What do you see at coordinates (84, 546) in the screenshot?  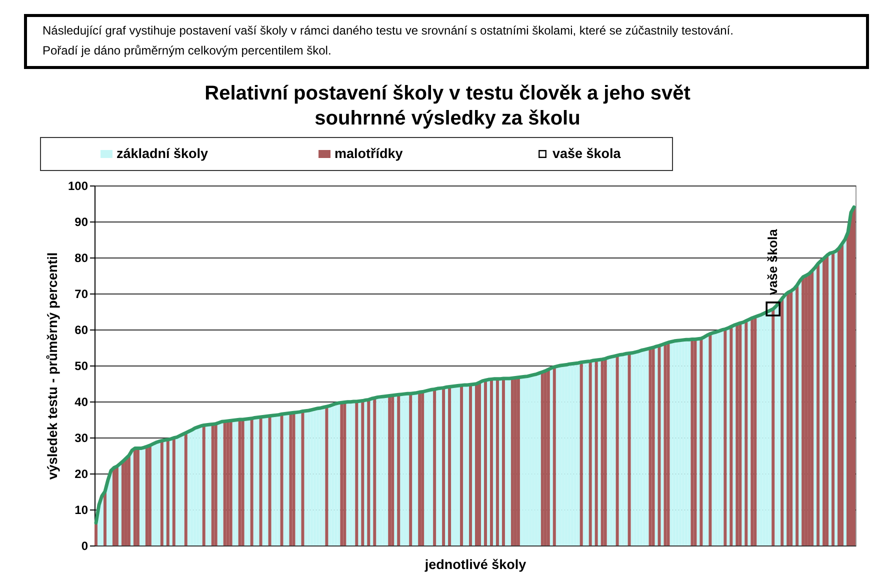 I see `y-tick-label: 0` at bounding box center [84, 546].